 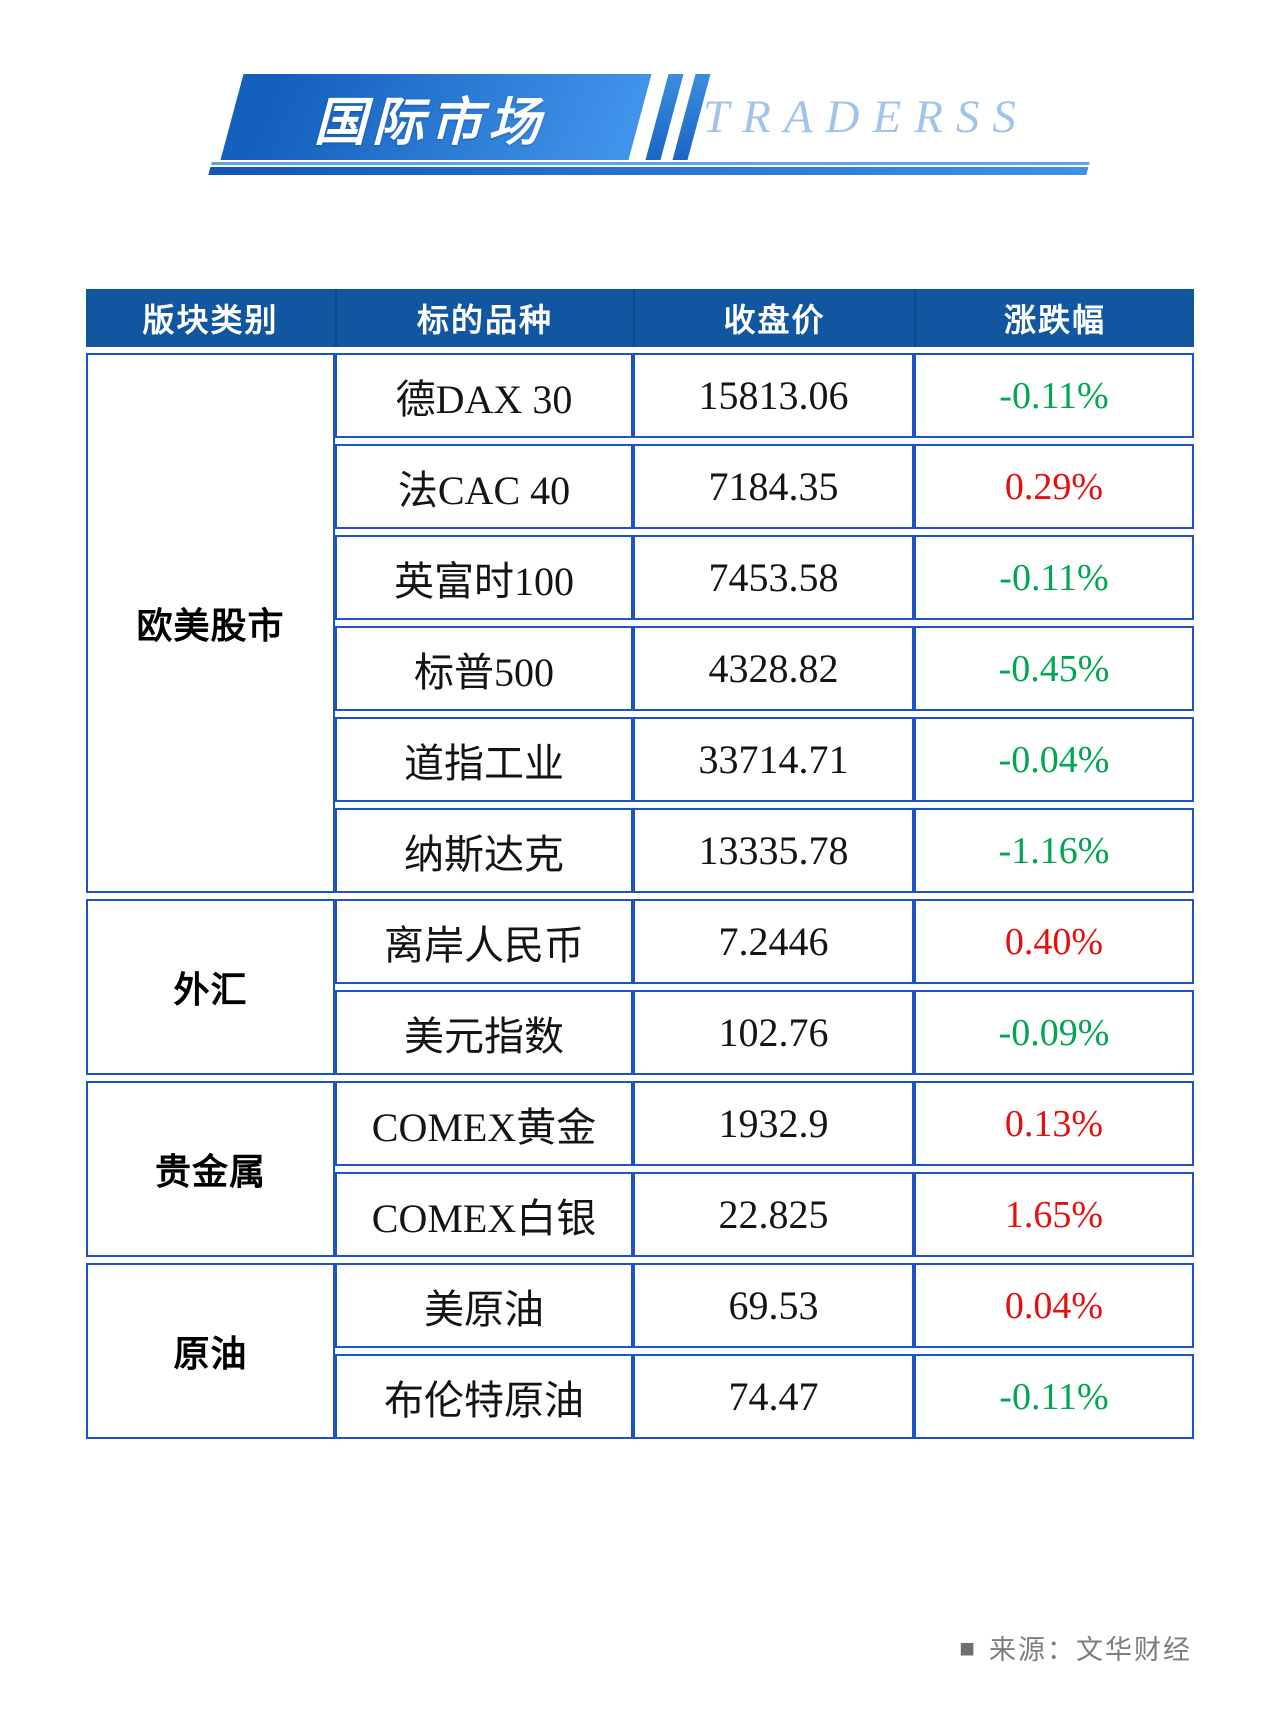 What do you see at coordinates (773, 759) in the screenshot?
I see `close-price-cell: 33714.71` at bounding box center [773, 759].